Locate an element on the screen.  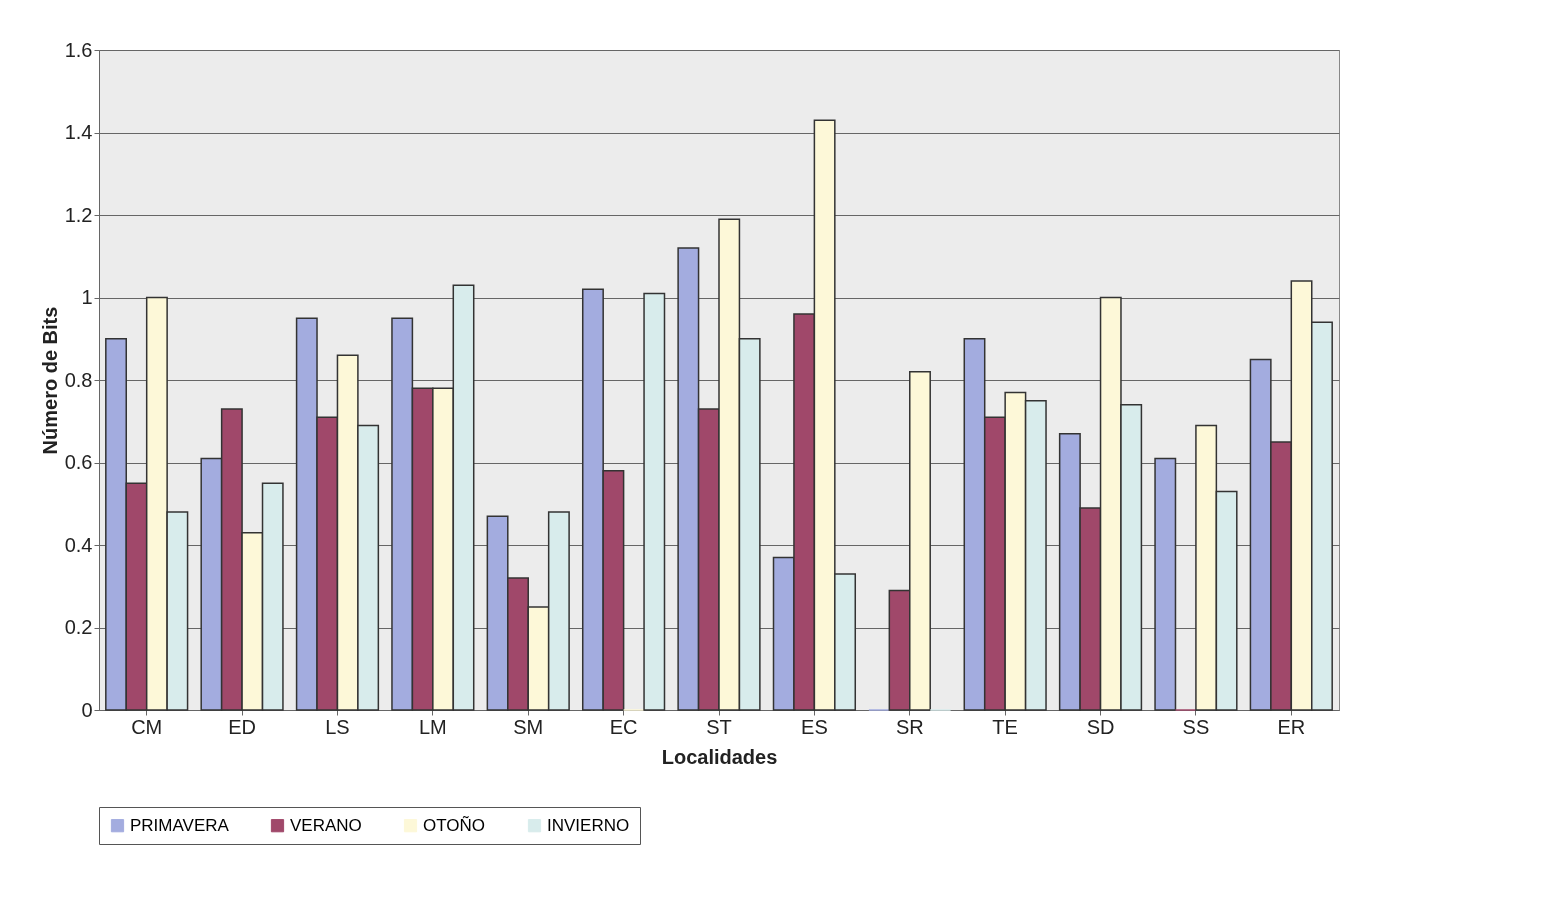
x-tick-label: SD is located at coordinates (1100, 726).